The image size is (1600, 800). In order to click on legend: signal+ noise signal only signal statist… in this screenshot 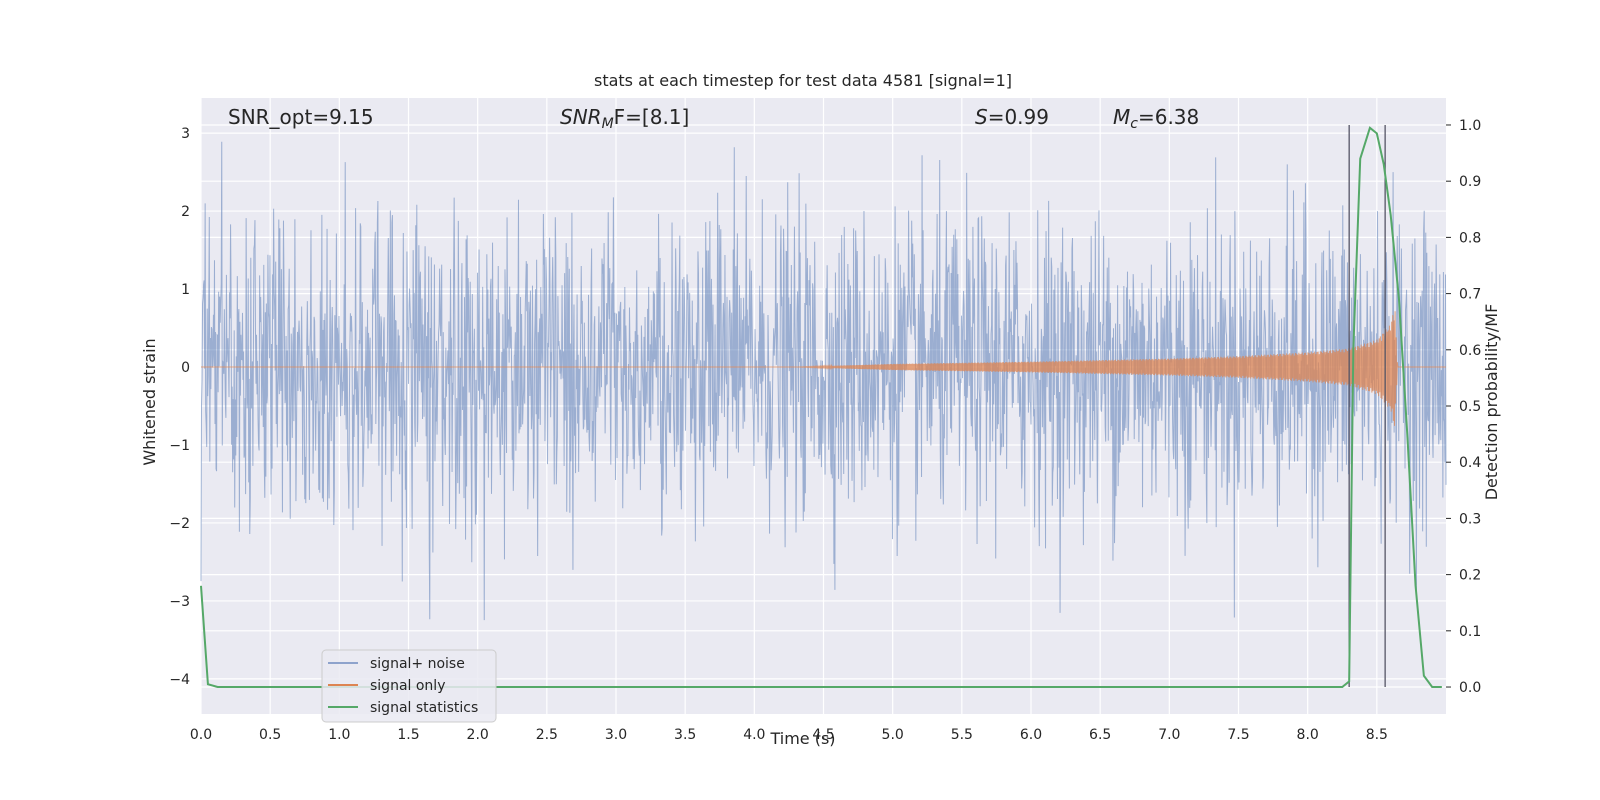, I will do `click(409, 686)`.